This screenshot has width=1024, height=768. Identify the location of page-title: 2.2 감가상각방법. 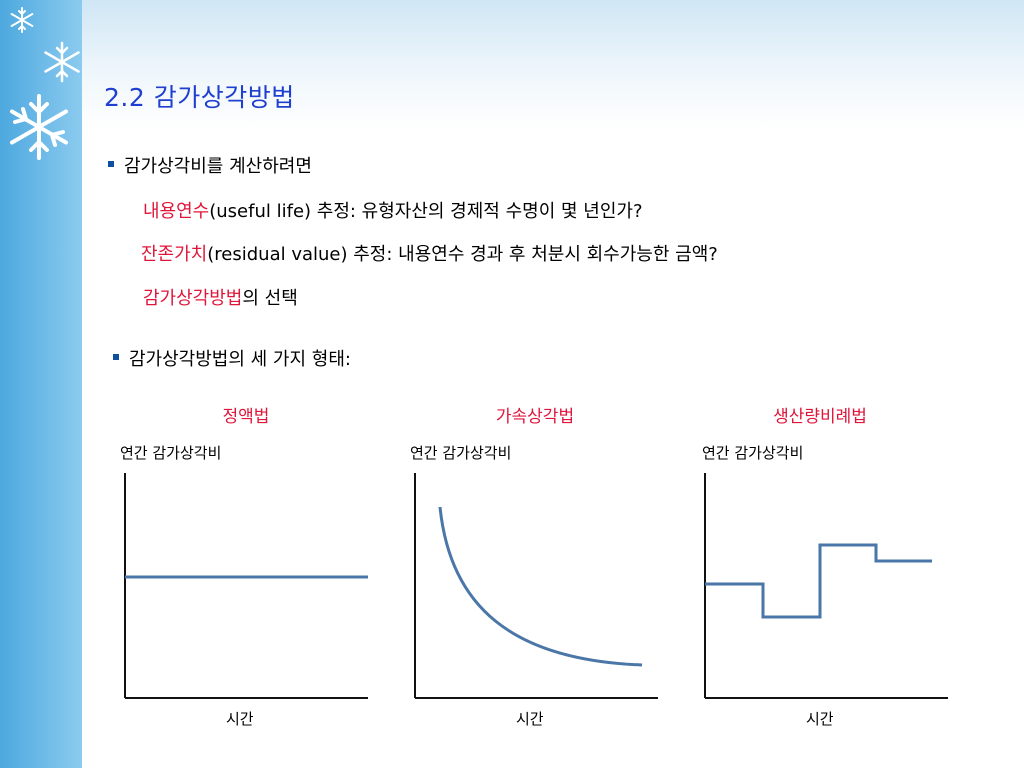
(199, 97).